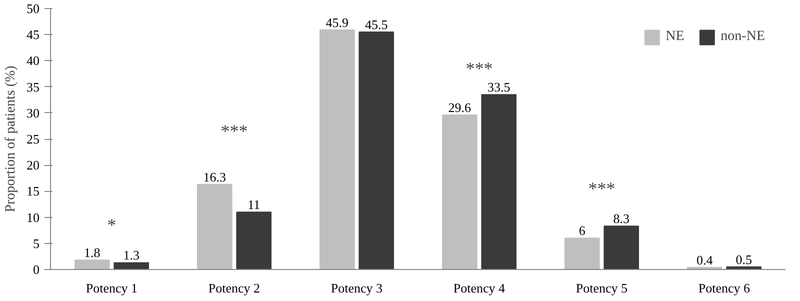 The height and width of the screenshot is (301, 800). I want to click on y-tick-label: 0, so click(36, 269).